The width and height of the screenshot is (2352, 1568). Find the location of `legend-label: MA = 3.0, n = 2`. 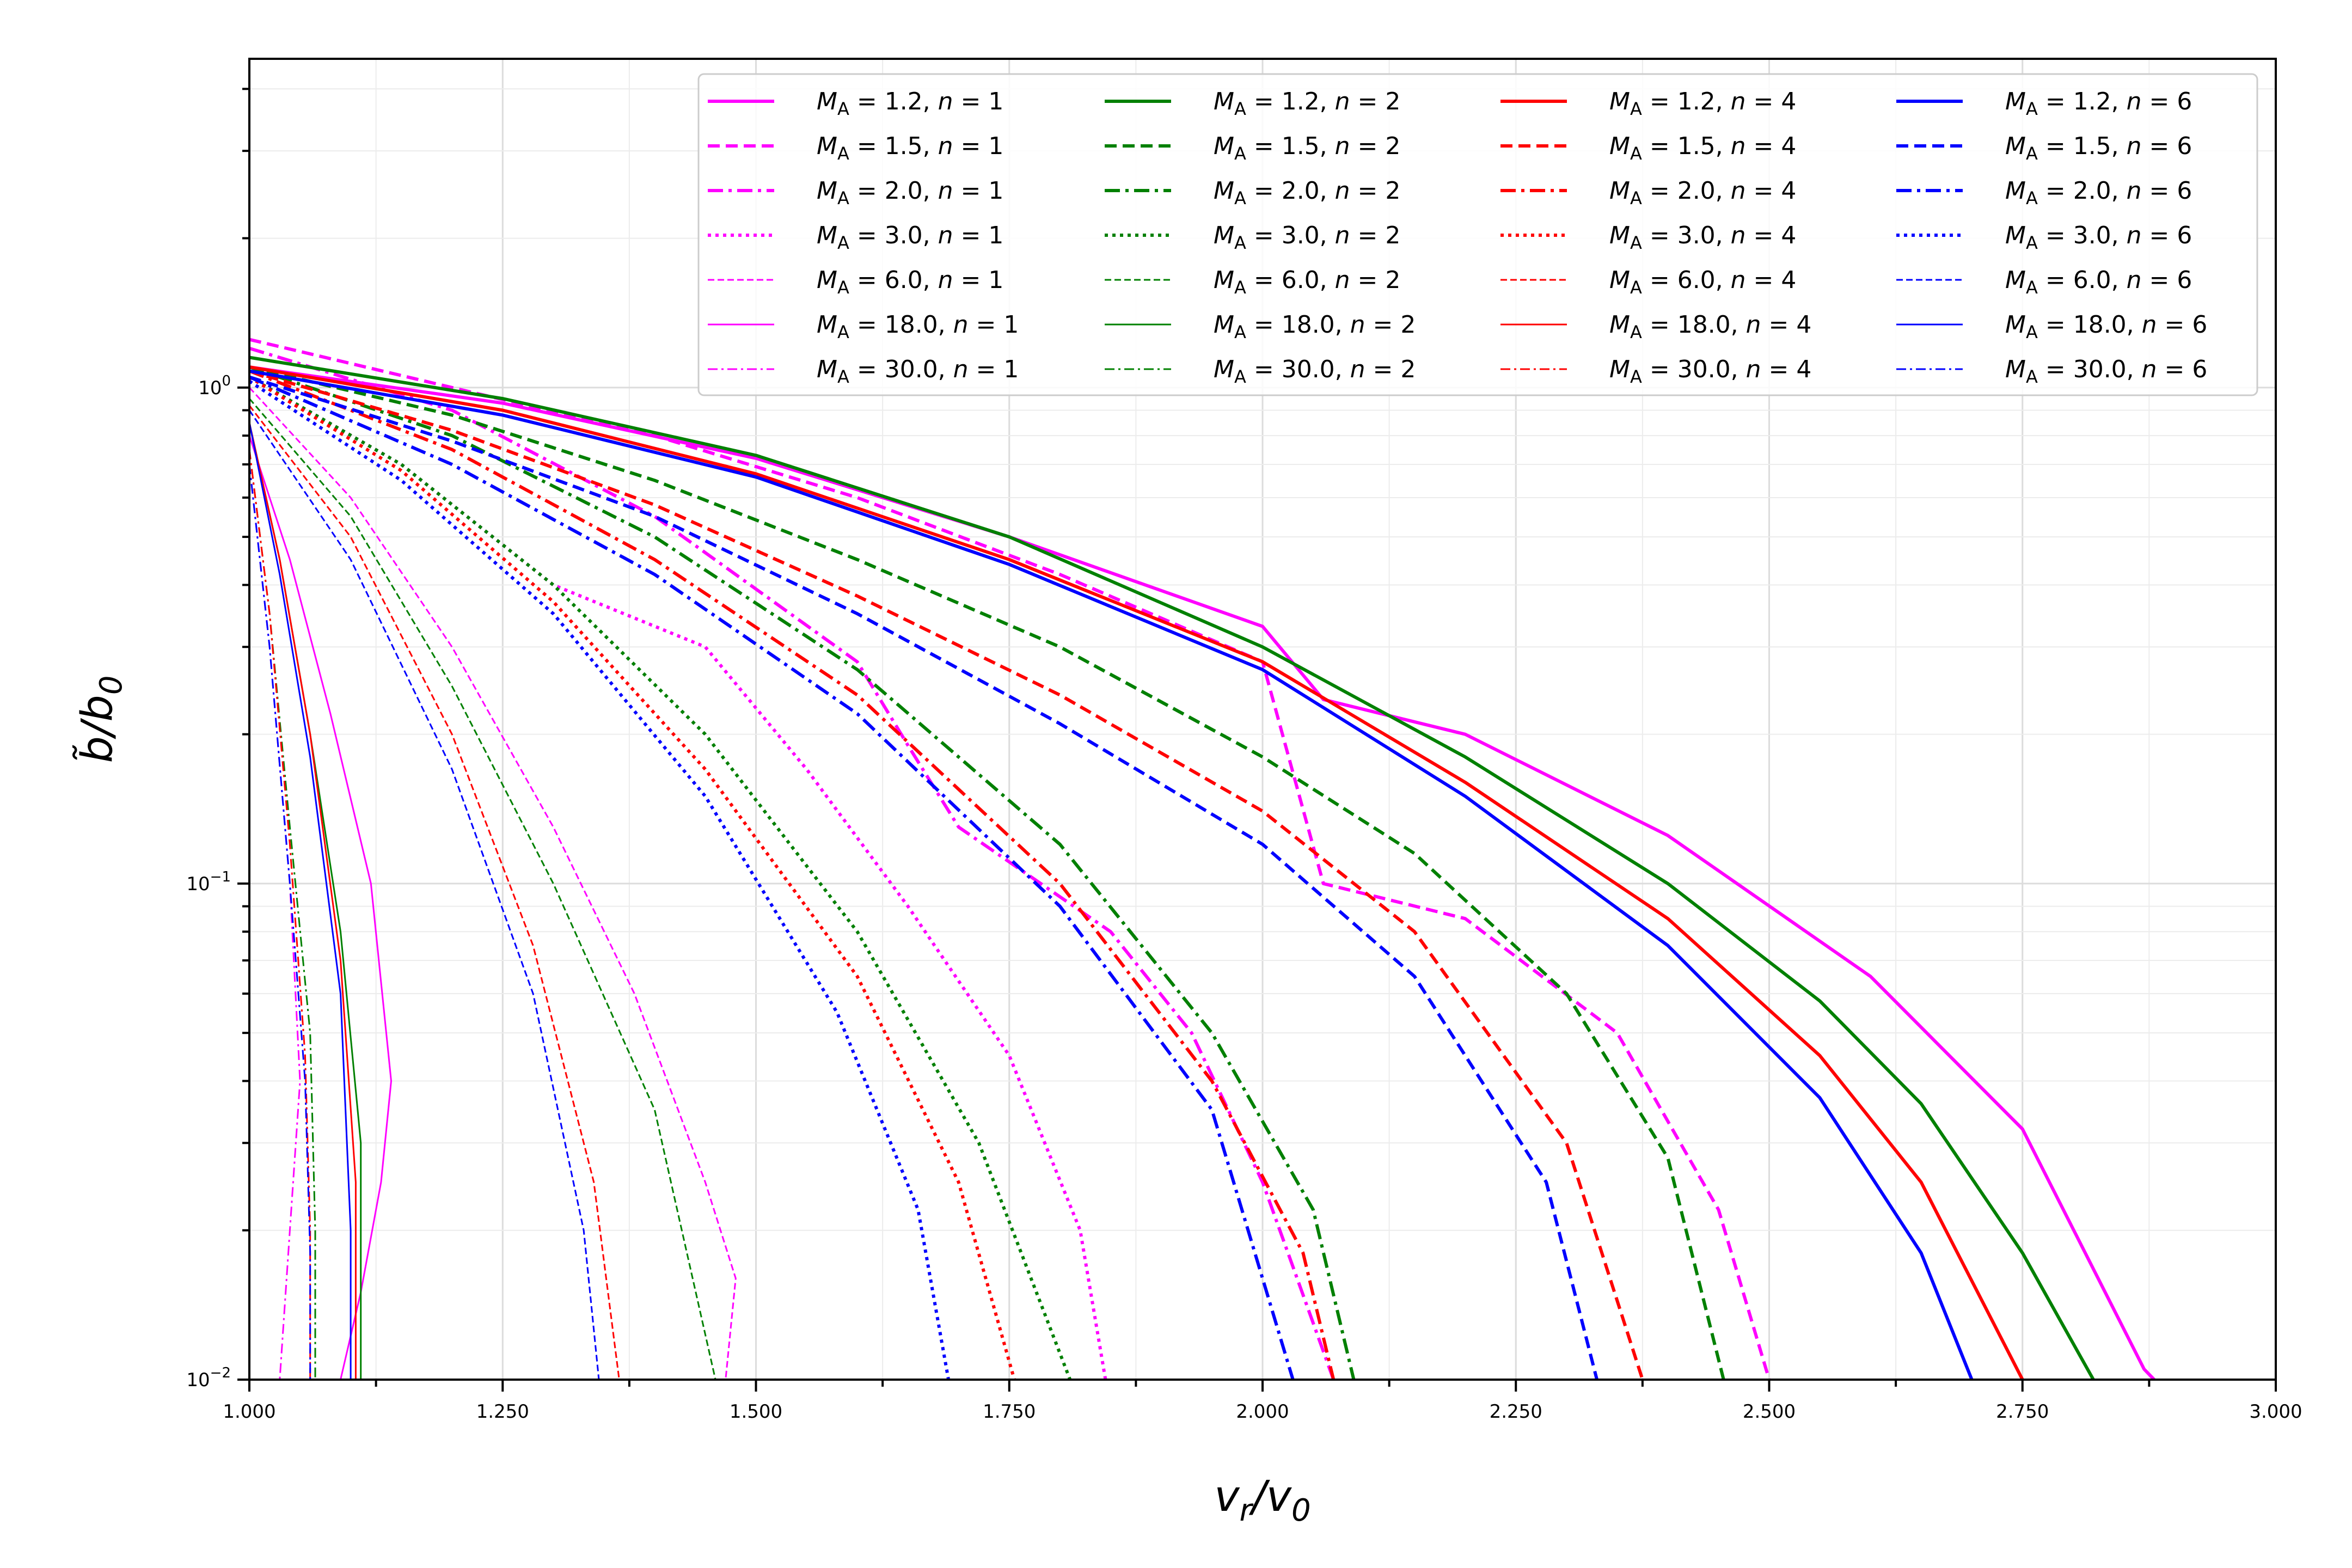

legend-label: MA = 3.0, n = 2 is located at coordinates (1307, 237).